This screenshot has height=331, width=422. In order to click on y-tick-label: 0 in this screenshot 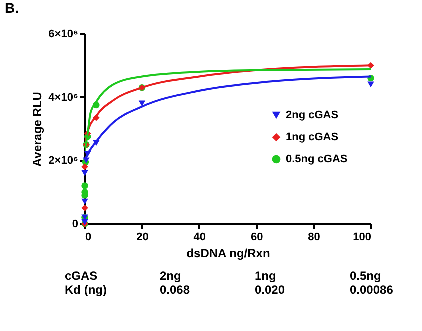, I will do `click(75, 224)`.